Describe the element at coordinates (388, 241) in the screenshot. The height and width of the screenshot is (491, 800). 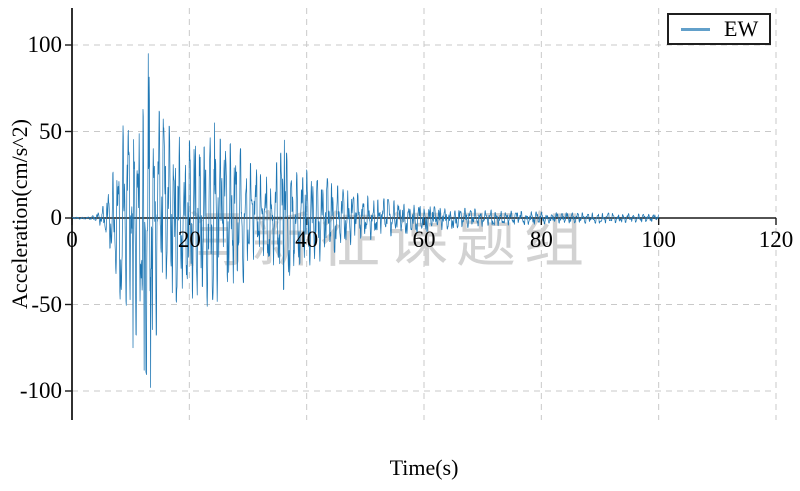
I see `watermark-text: 闫新征课题组` at that location.